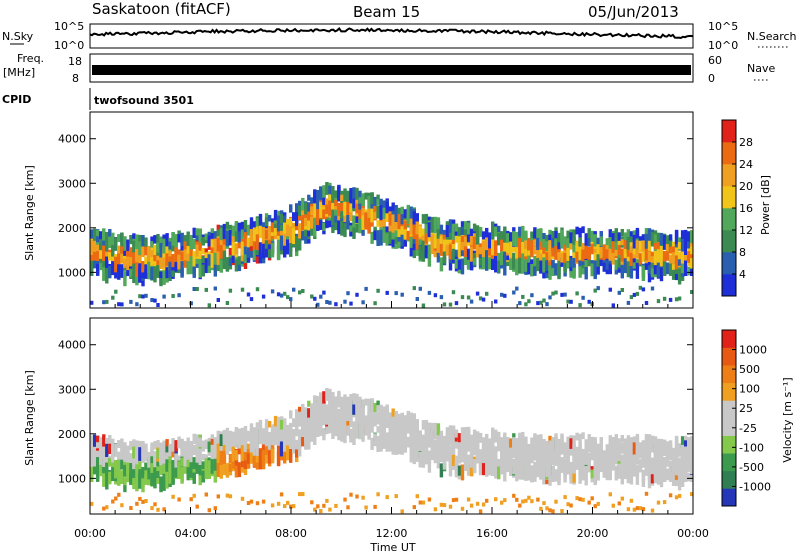 The width and height of the screenshot is (800, 554). Describe the element at coordinates (72, 478) in the screenshot. I see `y-tick-label: 1000` at that location.